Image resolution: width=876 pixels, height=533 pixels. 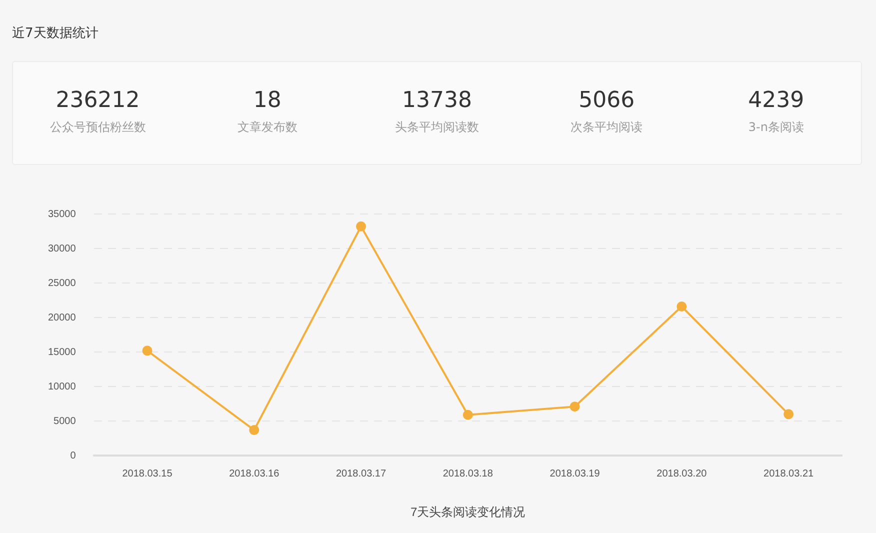 What do you see at coordinates (55, 33) in the screenshot?
I see `text: 近7天数据统计` at bounding box center [55, 33].